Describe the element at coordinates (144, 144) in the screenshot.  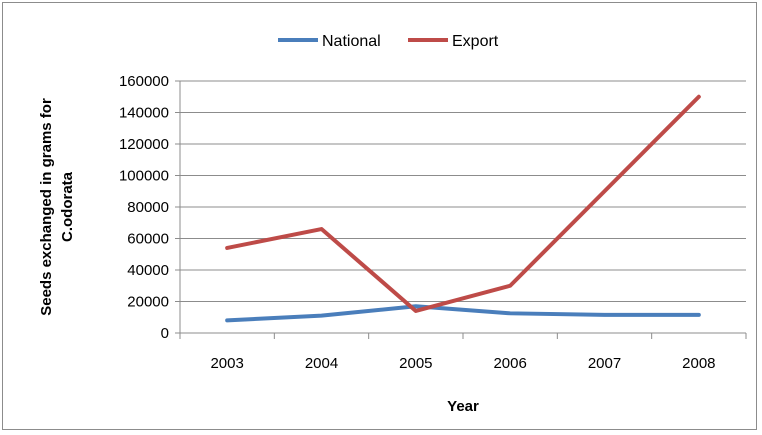
I see `y-tick-label: 120000` at that location.